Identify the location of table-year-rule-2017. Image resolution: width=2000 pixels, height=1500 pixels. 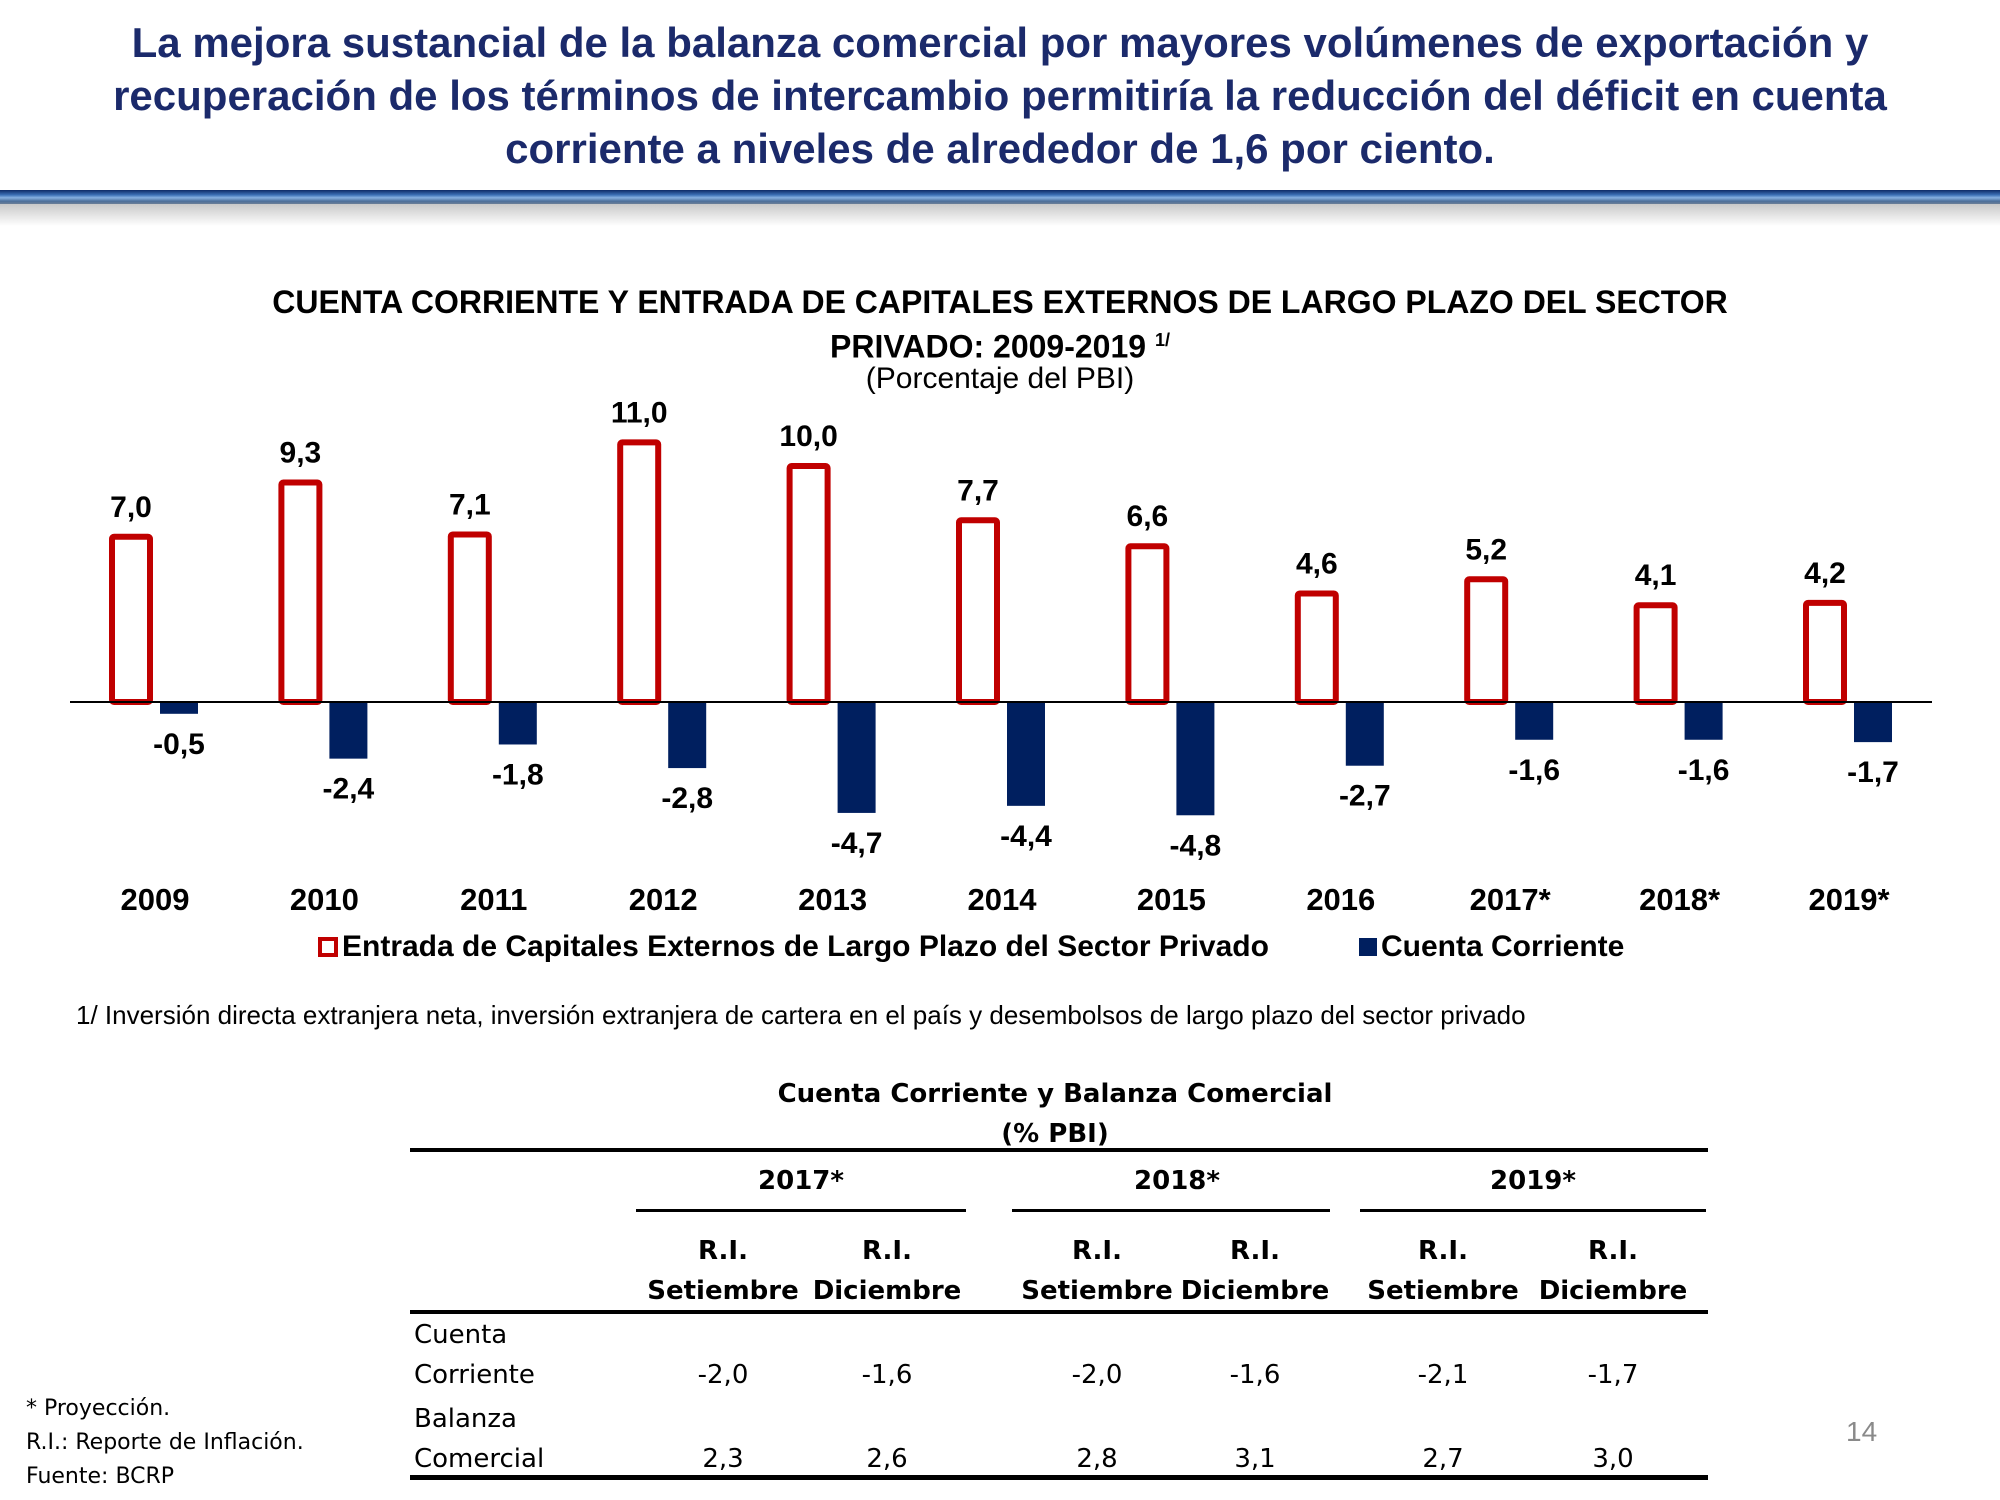
(801, 1210).